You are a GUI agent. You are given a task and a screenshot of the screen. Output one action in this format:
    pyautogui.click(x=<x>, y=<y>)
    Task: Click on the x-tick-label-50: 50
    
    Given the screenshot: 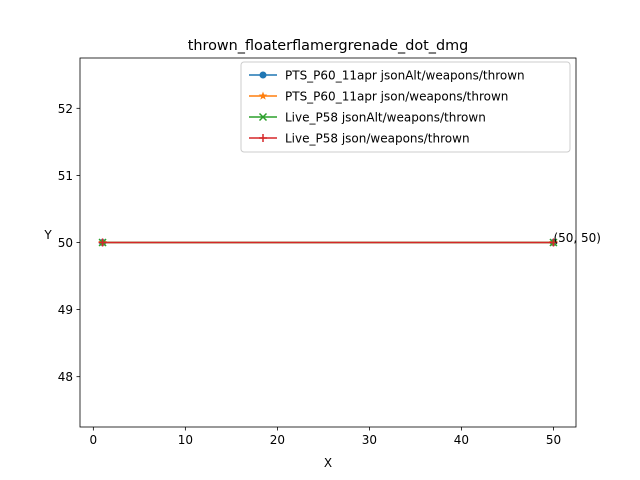 What is the action you would take?
    pyautogui.click(x=553, y=440)
    